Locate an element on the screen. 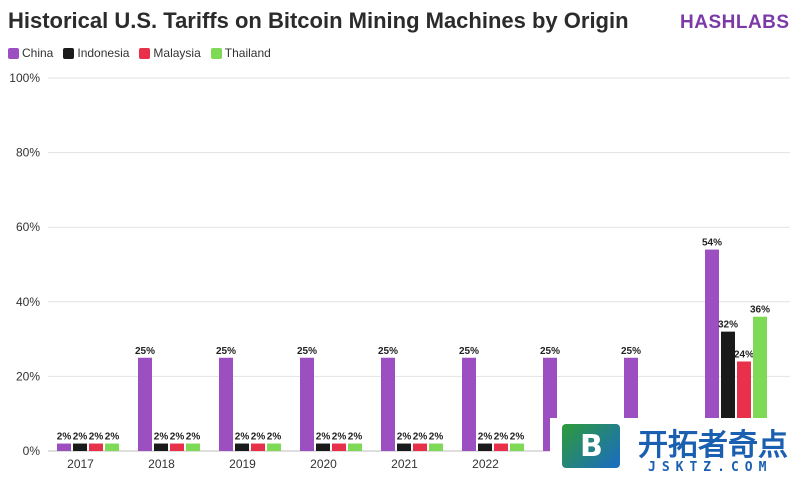 This screenshot has height=480, width=800. data-label: 54% is located at coordinates (712, 243).